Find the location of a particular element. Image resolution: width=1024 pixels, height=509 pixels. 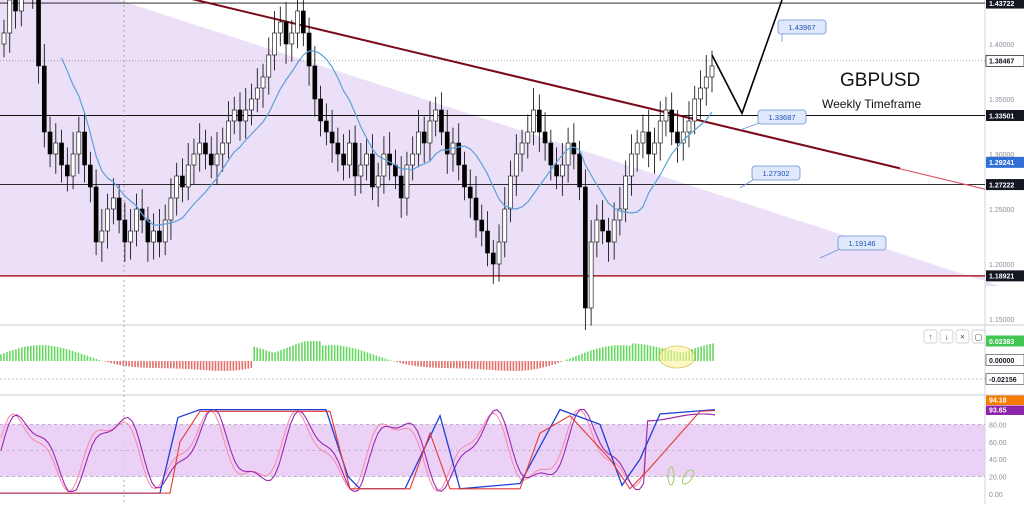

stoch-tag-label: 94.18 is located at coordinates (998, 401).